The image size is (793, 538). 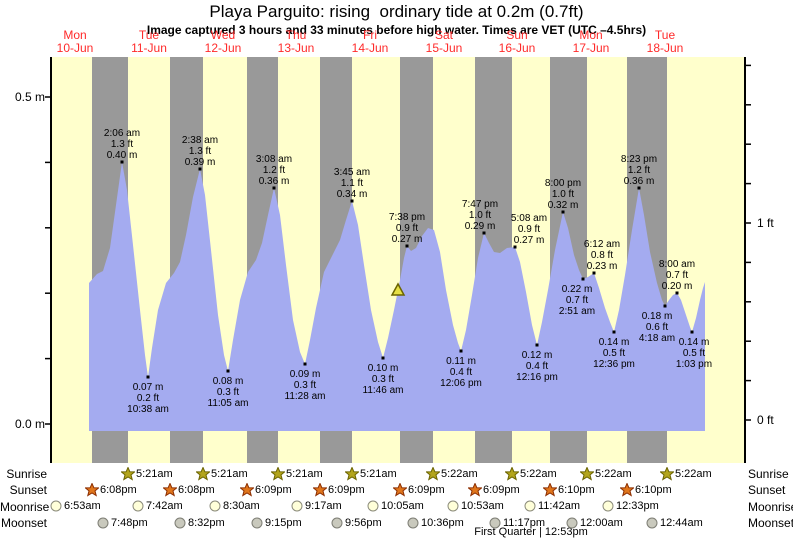 What do you see at coordinates (383, 379) in the screenshot?
I see `tide-event-label-low: 0.10 m 0.3 ft 11:46 am` at bounding box center [383, 379].